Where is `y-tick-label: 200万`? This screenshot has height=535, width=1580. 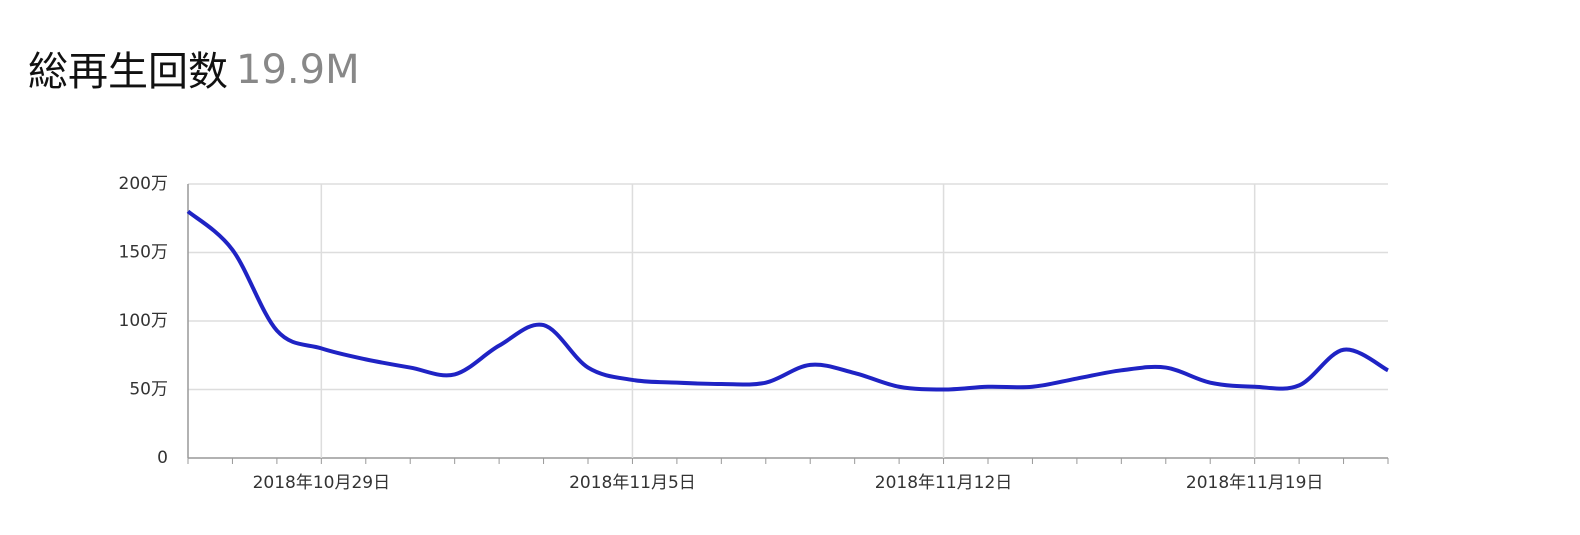
y-tick-label: 200万 is located at coordinates (143, 184).